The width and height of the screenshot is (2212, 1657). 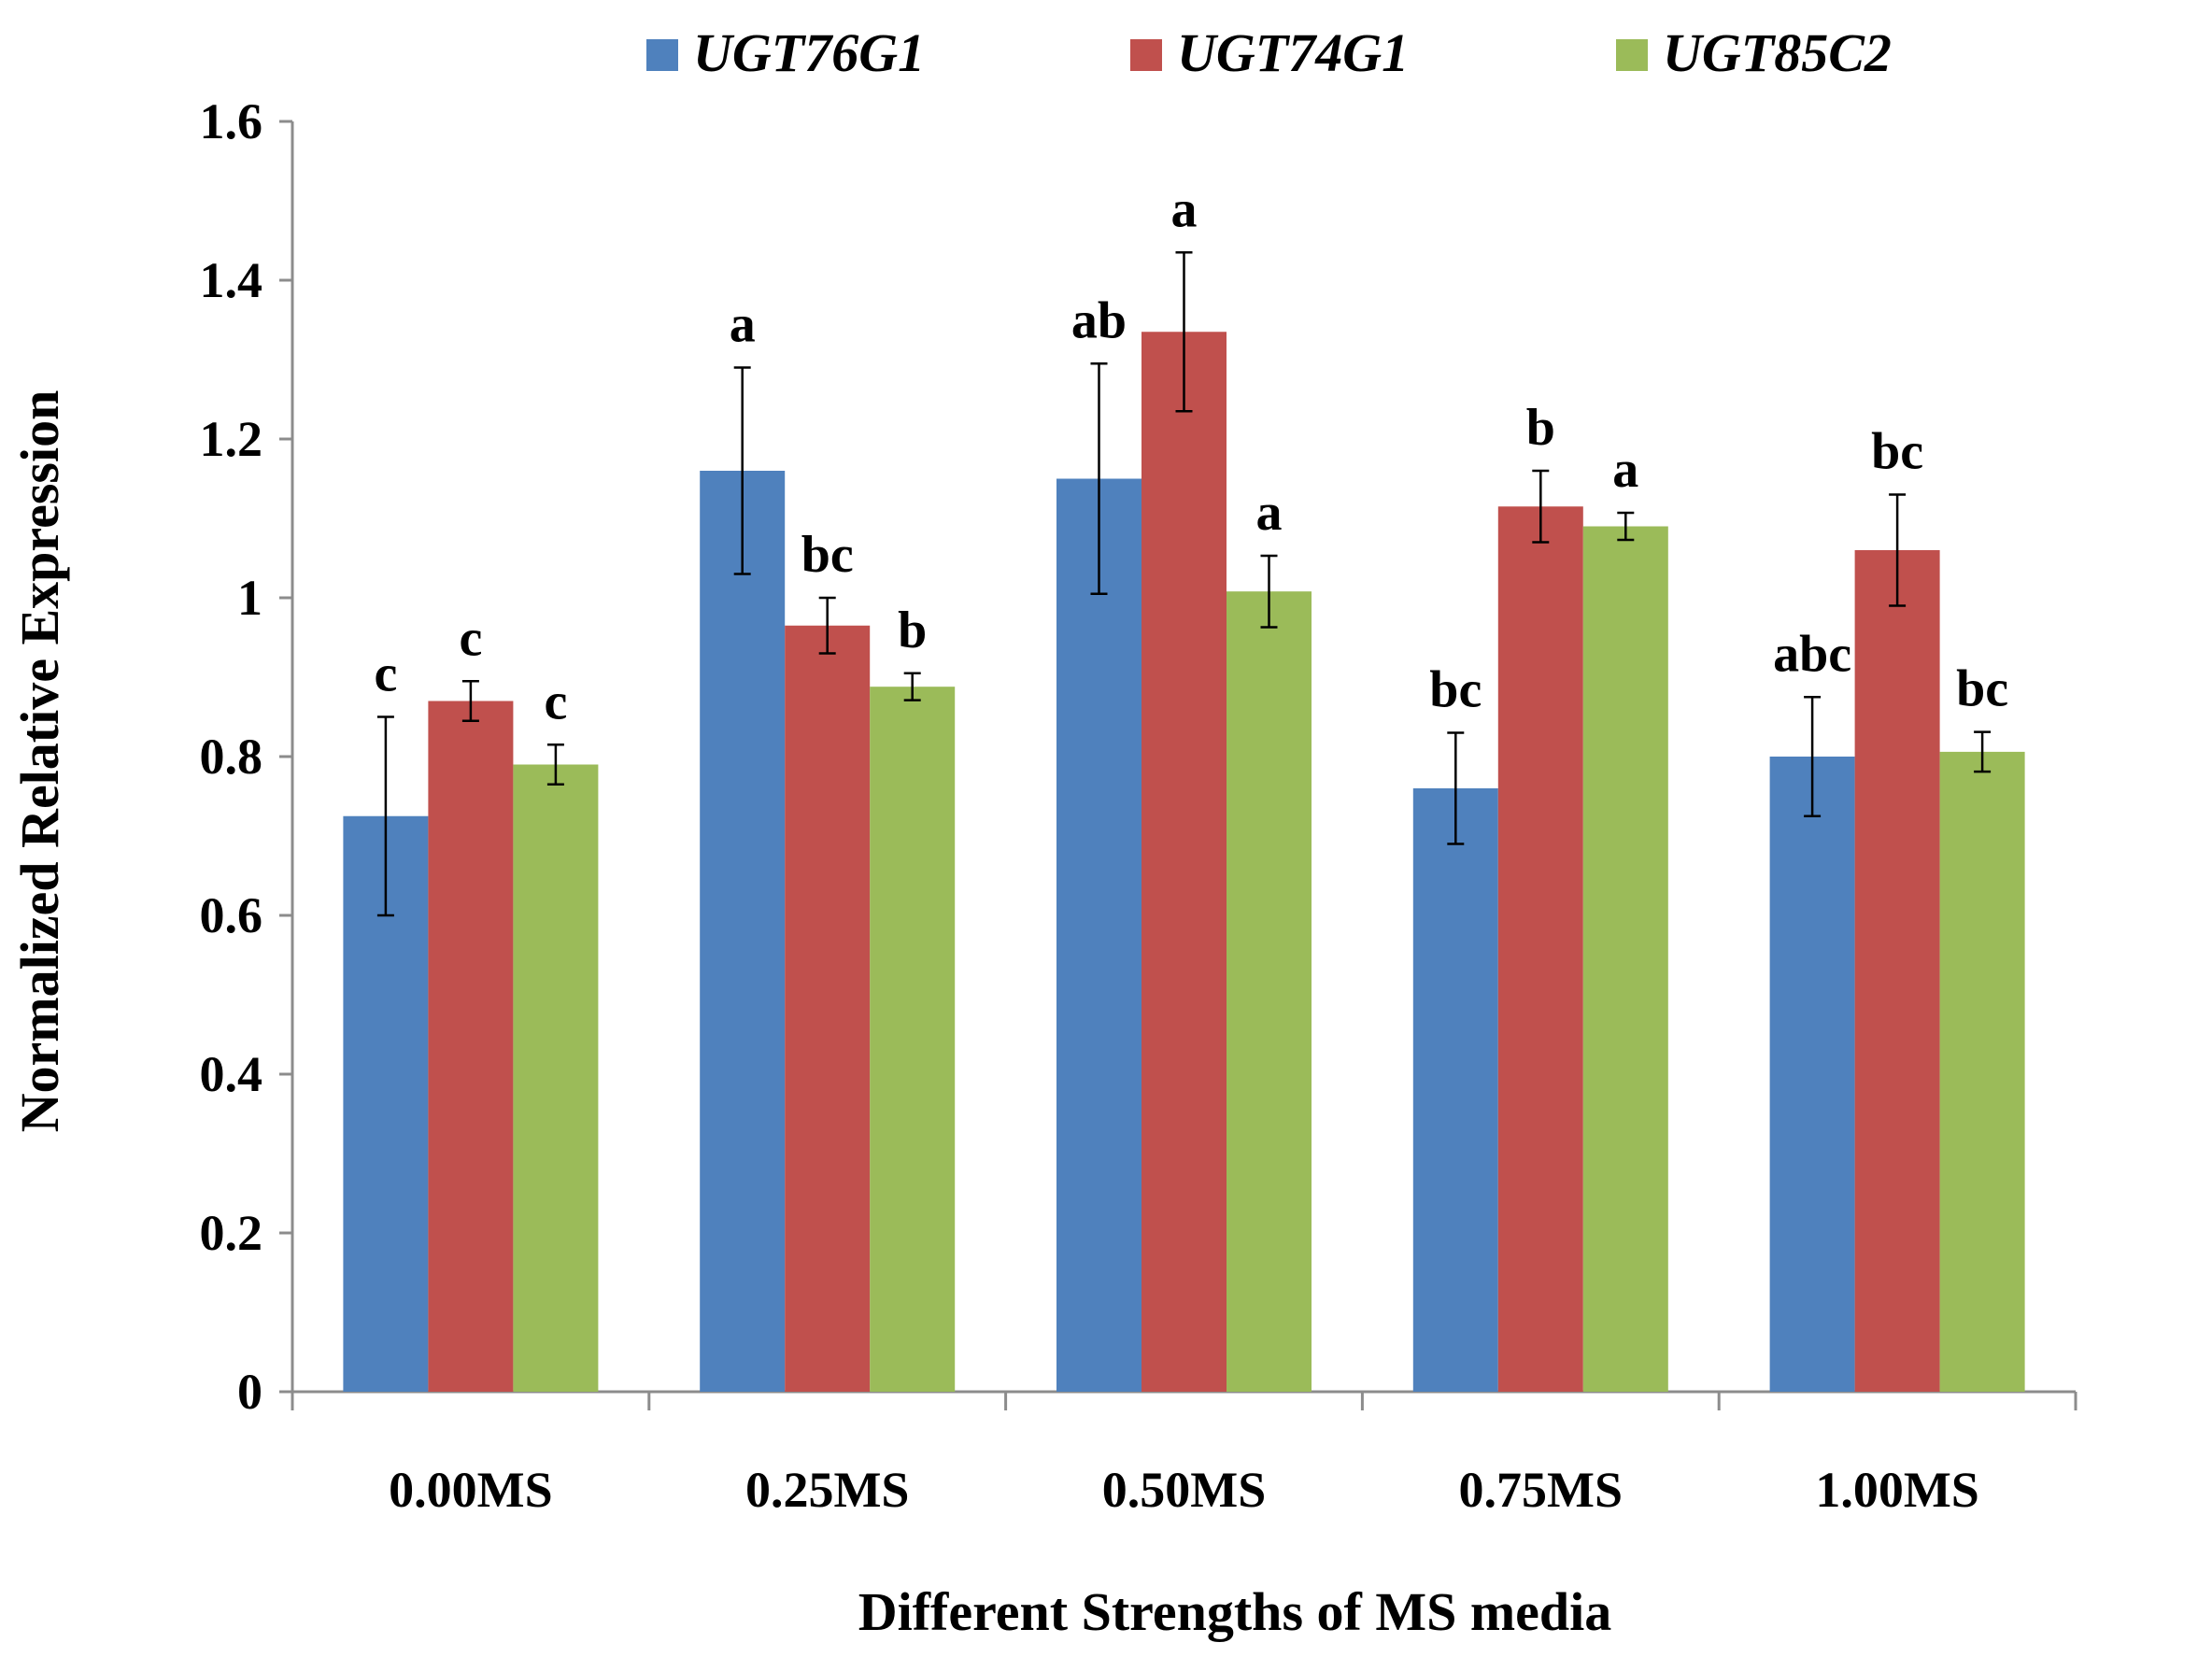 I want to click on x-tick-label: 0.00MS, so click(x=471, y=1490).